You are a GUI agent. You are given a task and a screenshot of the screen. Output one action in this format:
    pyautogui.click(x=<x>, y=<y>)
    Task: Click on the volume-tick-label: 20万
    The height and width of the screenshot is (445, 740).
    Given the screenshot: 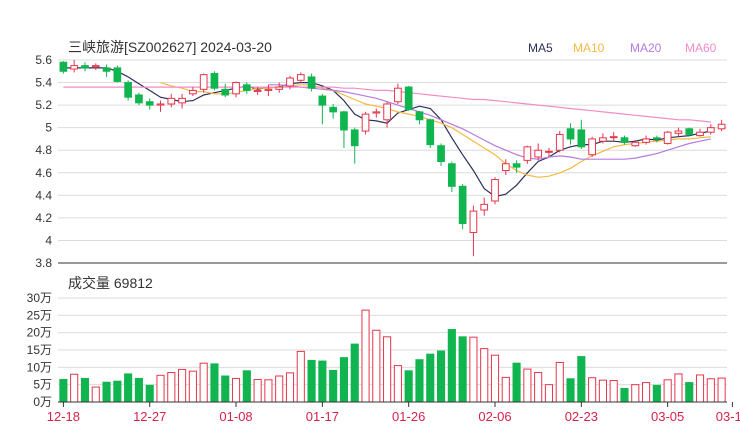 What is the action you would take?
    pyautogui.click(x=39, y=333)
    